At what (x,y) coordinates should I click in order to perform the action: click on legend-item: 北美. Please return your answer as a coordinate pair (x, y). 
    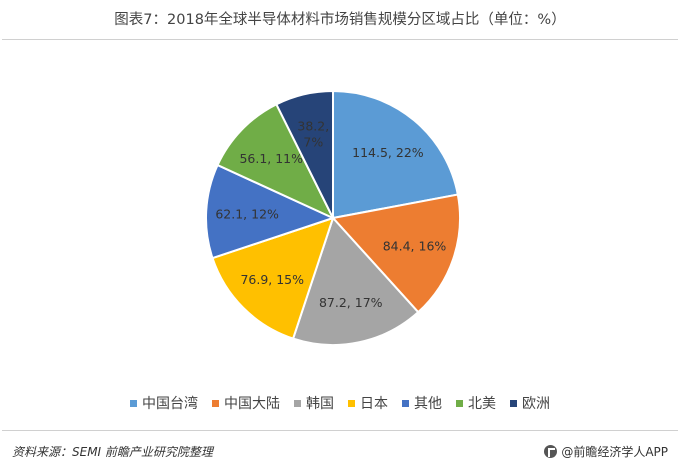
    Looking at the image, I should click on (476, 403).